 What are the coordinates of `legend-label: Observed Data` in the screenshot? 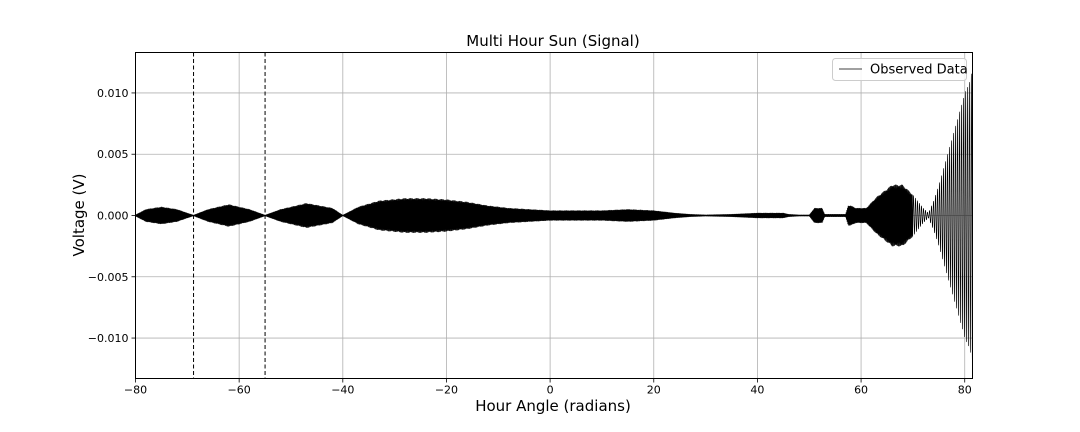 It's located at (919, 70).